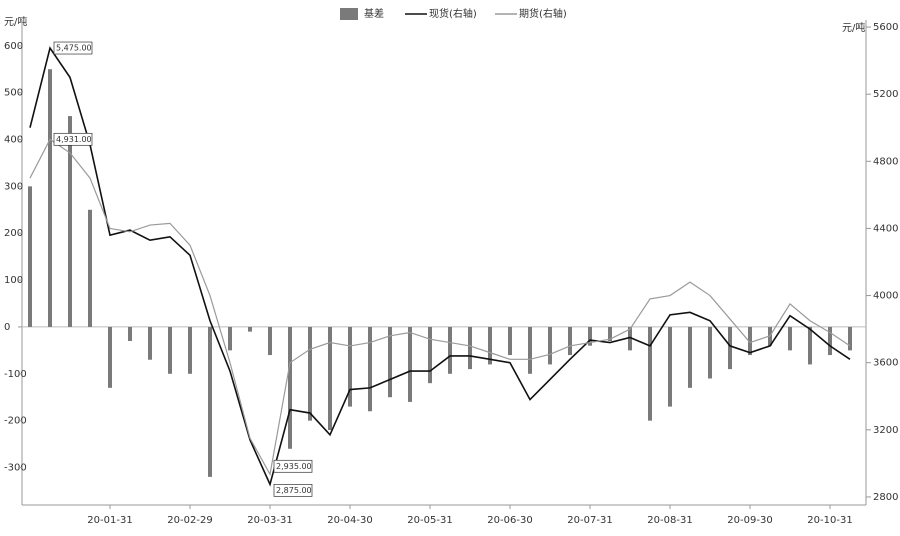 The height and width of the screenshot is (536, 900). I want to click on y2-tick-label: 5600, so click(885, 27).